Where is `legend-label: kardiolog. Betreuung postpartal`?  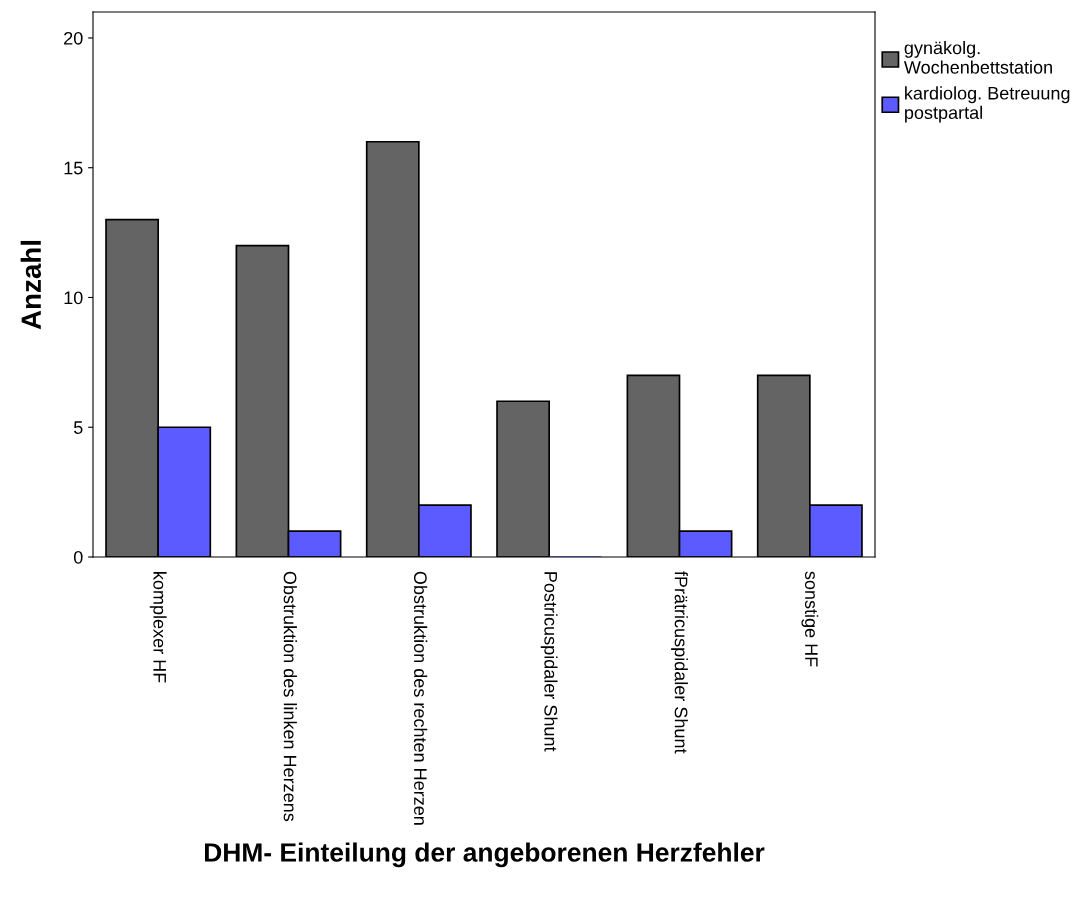
legend-label: kardiolog. Betreuung postpartal is located at coordinates (987, 104).